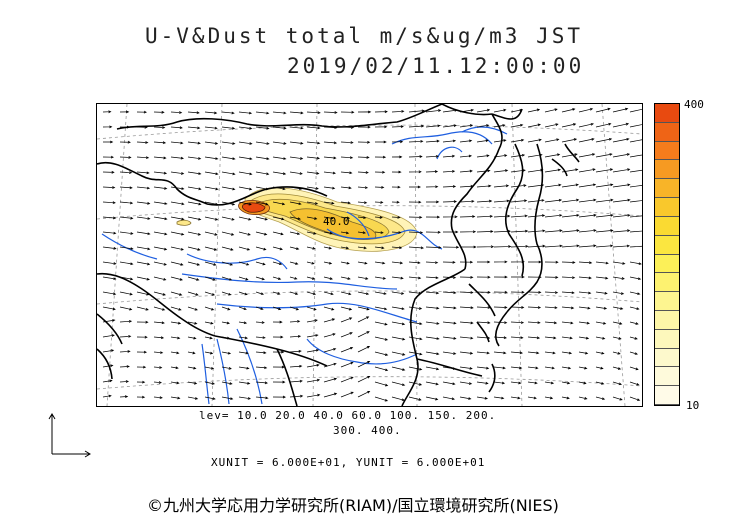 The width and height of the screenshot is (752, 532). Describe the element at coordinates (667, 254) in the screenshot. I see `colorbar` at that location.